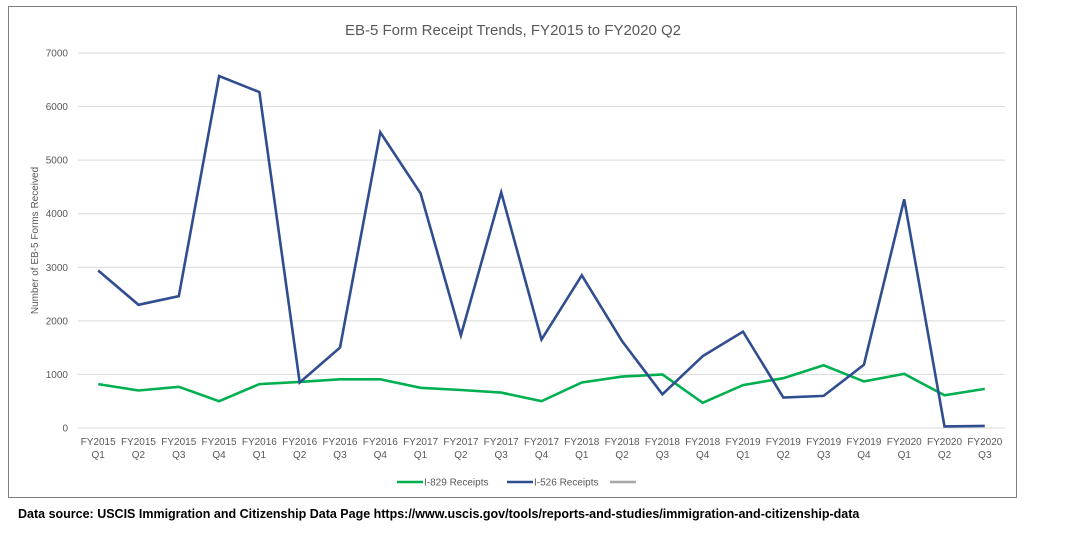  Describe the element at coordinates (57, 54) in the screenshot. I see `y-tick-label: 7000` at that location.